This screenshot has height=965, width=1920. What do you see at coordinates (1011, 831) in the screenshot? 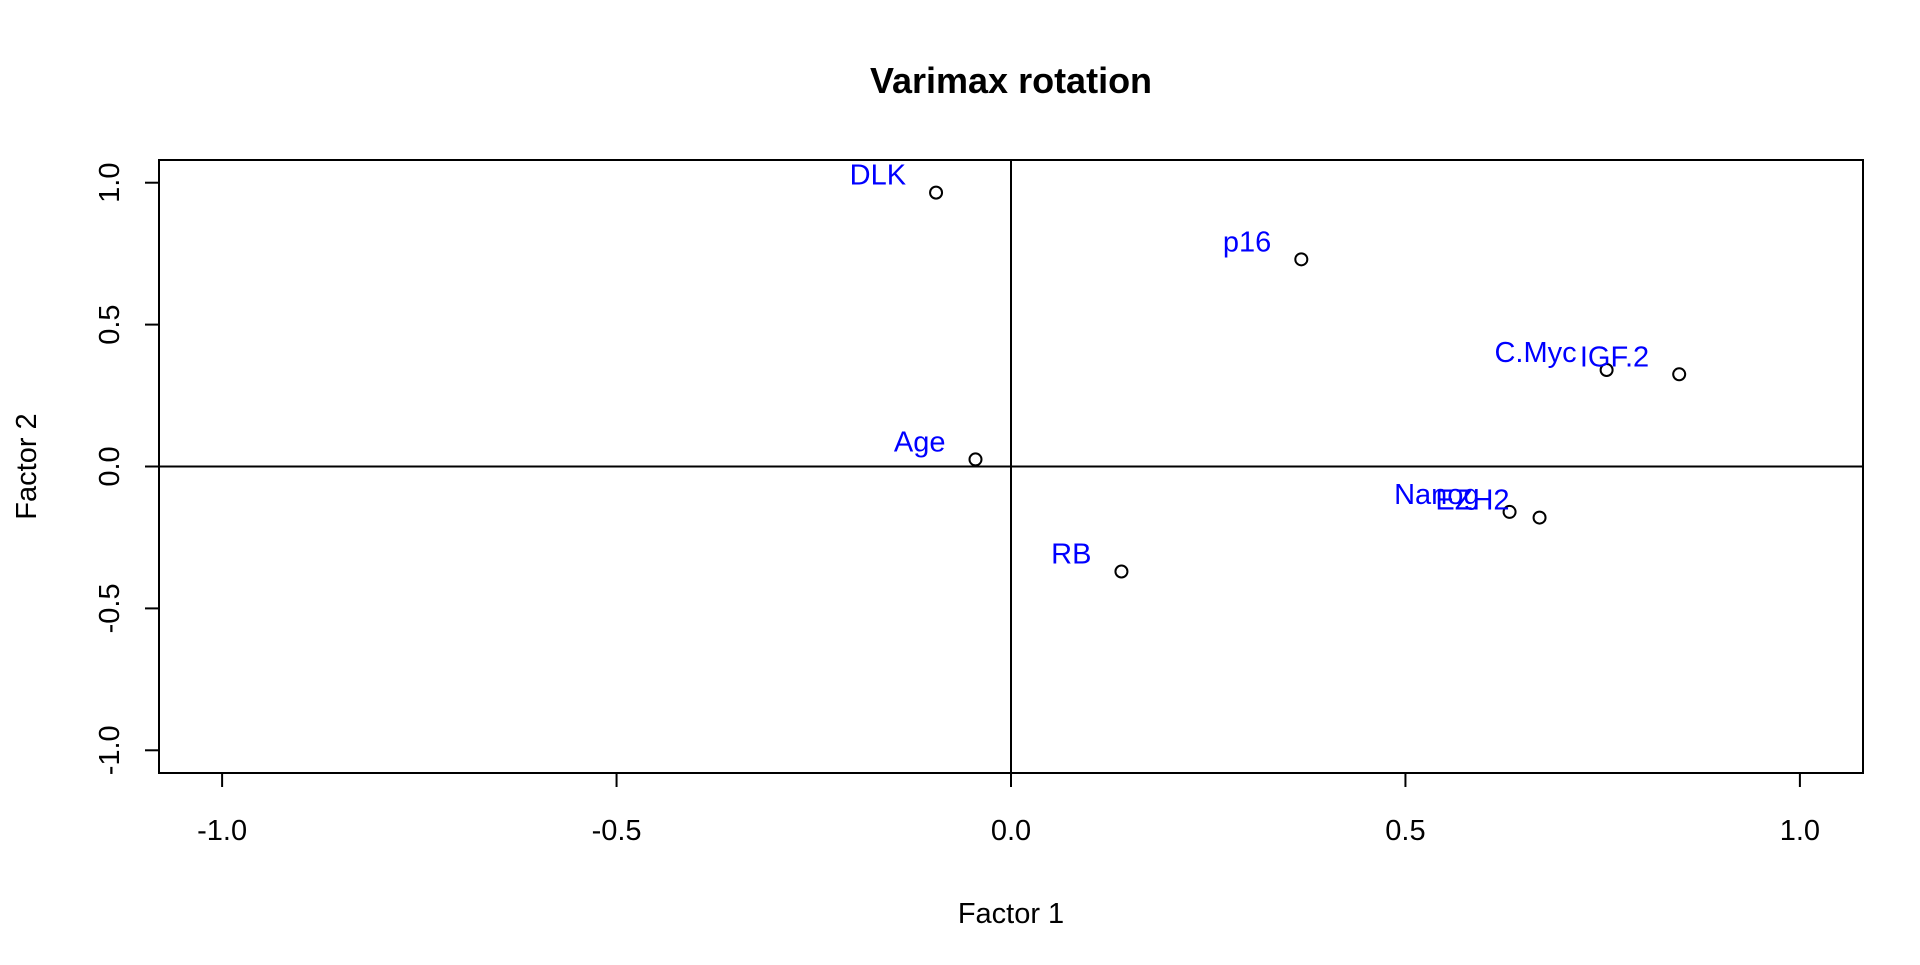
I see `x-tick-label: 0.0` at bounding box center [1011, 831].